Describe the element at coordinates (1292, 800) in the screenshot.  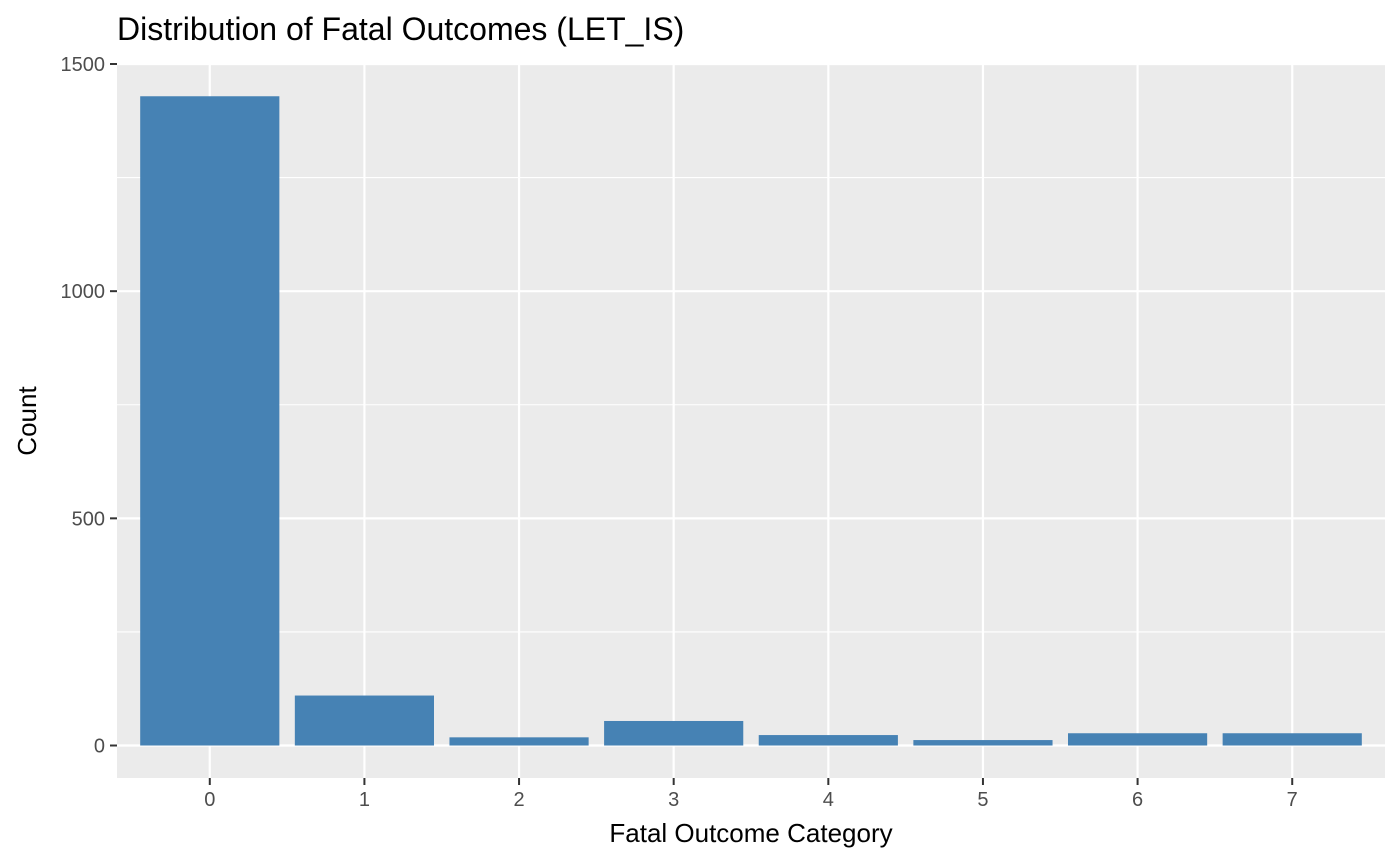
I see `x-tick-label: 7` at that location.